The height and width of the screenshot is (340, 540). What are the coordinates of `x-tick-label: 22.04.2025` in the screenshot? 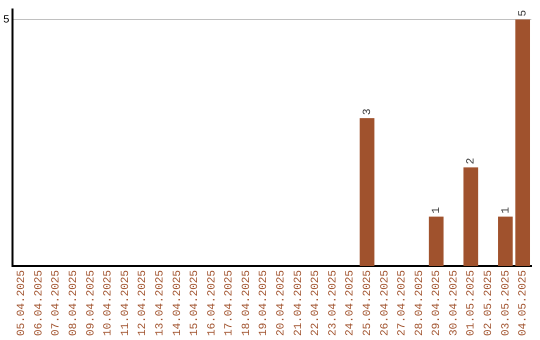 It's located at (316, 303).